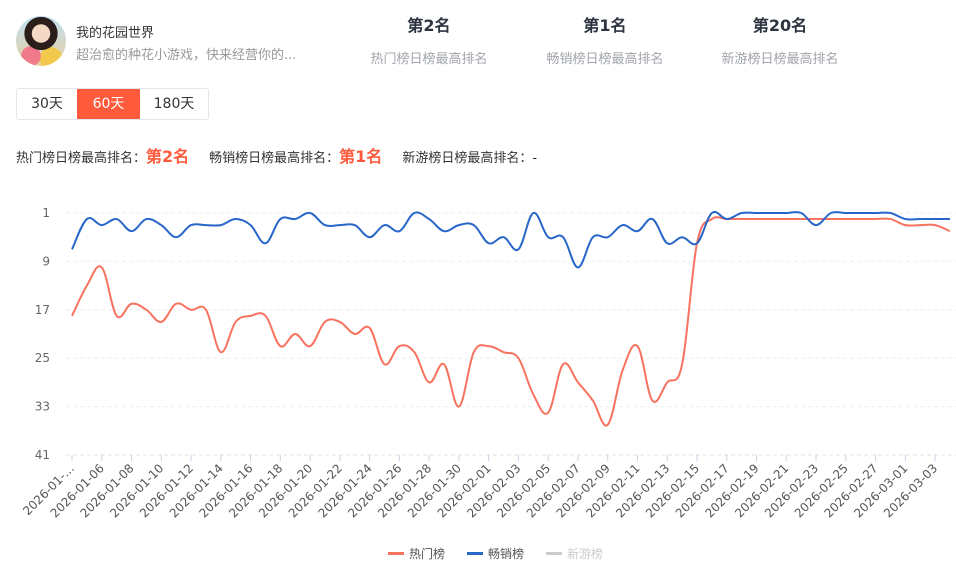 This screenshot has width=956, height=567. What do you see at coordinates (274, 158) in the screenshot?
I see `summary-sales-label: 畅销榜日榜最高排名：` at bounding box center [274, 158].